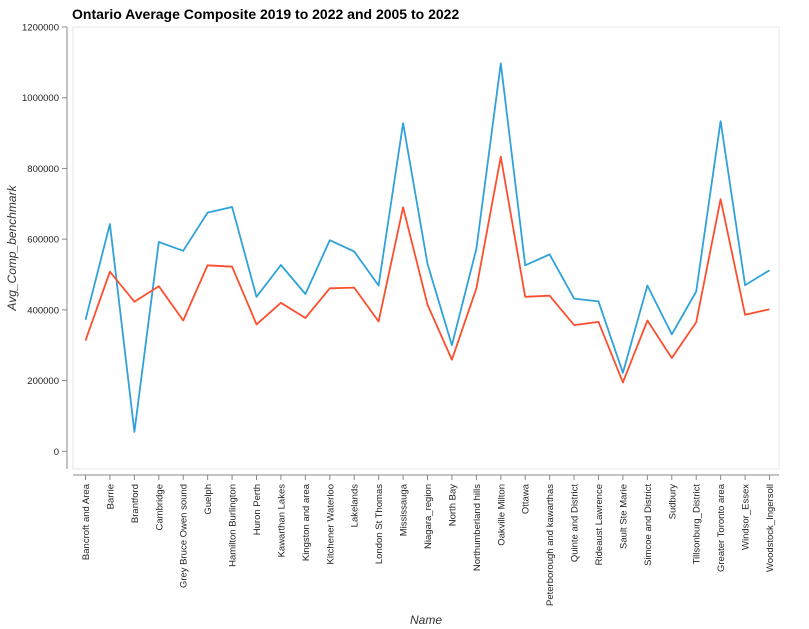 The image size is (809, 629). What do you see at coordinates (550, 545) in the screenshot?
I see `x-tick-label: Peterborough and kawarthas` at bounding box center [550, 545].